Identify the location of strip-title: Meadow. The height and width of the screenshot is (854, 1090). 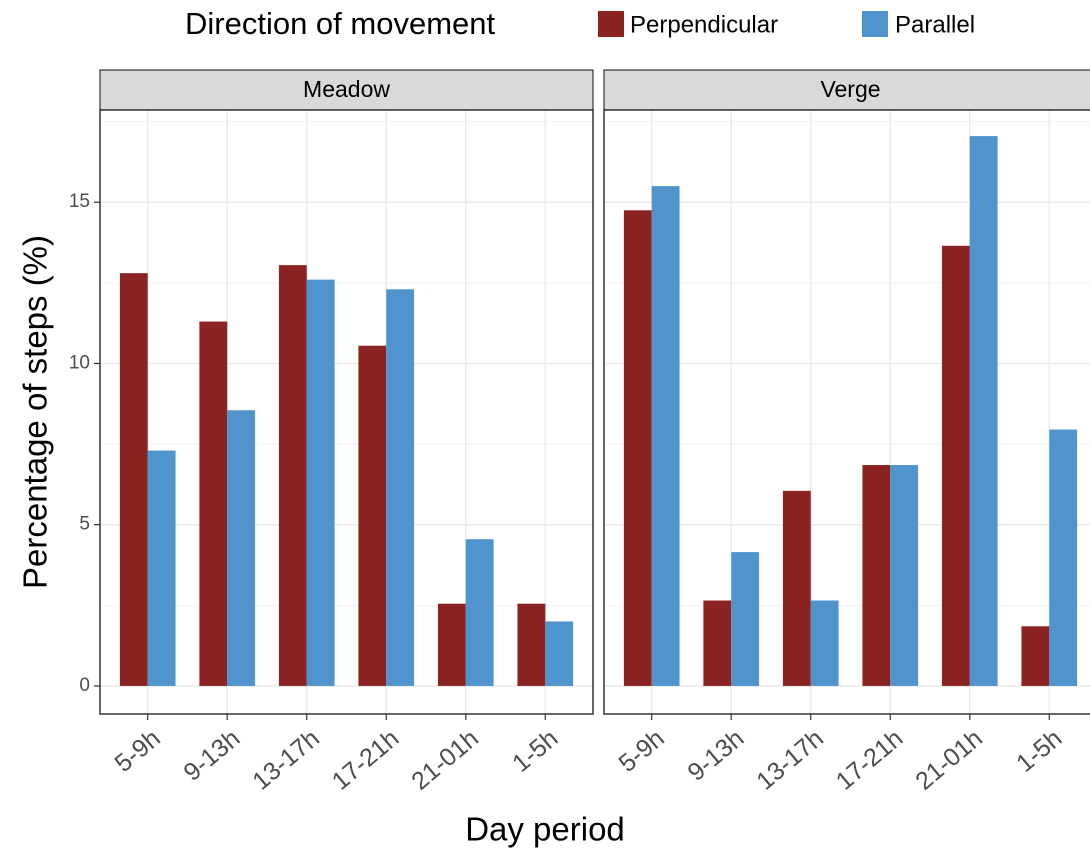
(346, 89).